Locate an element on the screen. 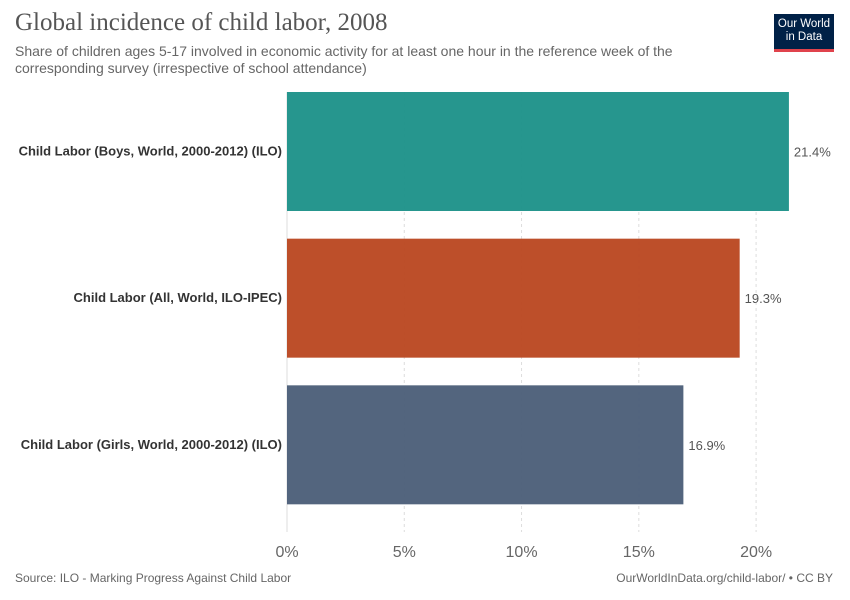  bar-value-label: 16.9% is located at coordinates (706, 445).